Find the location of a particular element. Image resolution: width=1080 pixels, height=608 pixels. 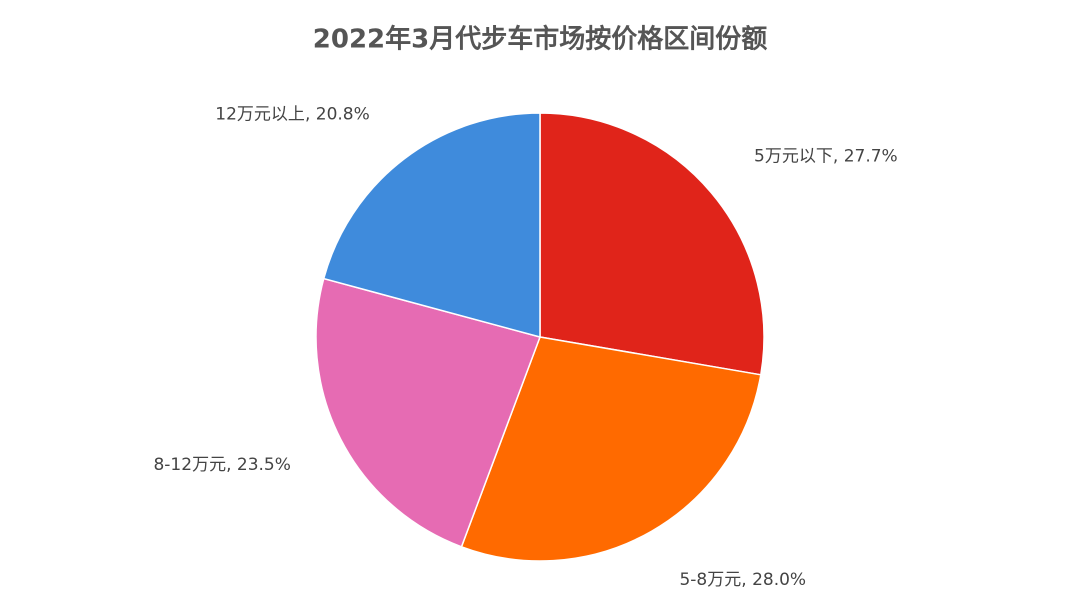

data-label: 12万元以上, 20.8% is located at coordinates (292, 115).